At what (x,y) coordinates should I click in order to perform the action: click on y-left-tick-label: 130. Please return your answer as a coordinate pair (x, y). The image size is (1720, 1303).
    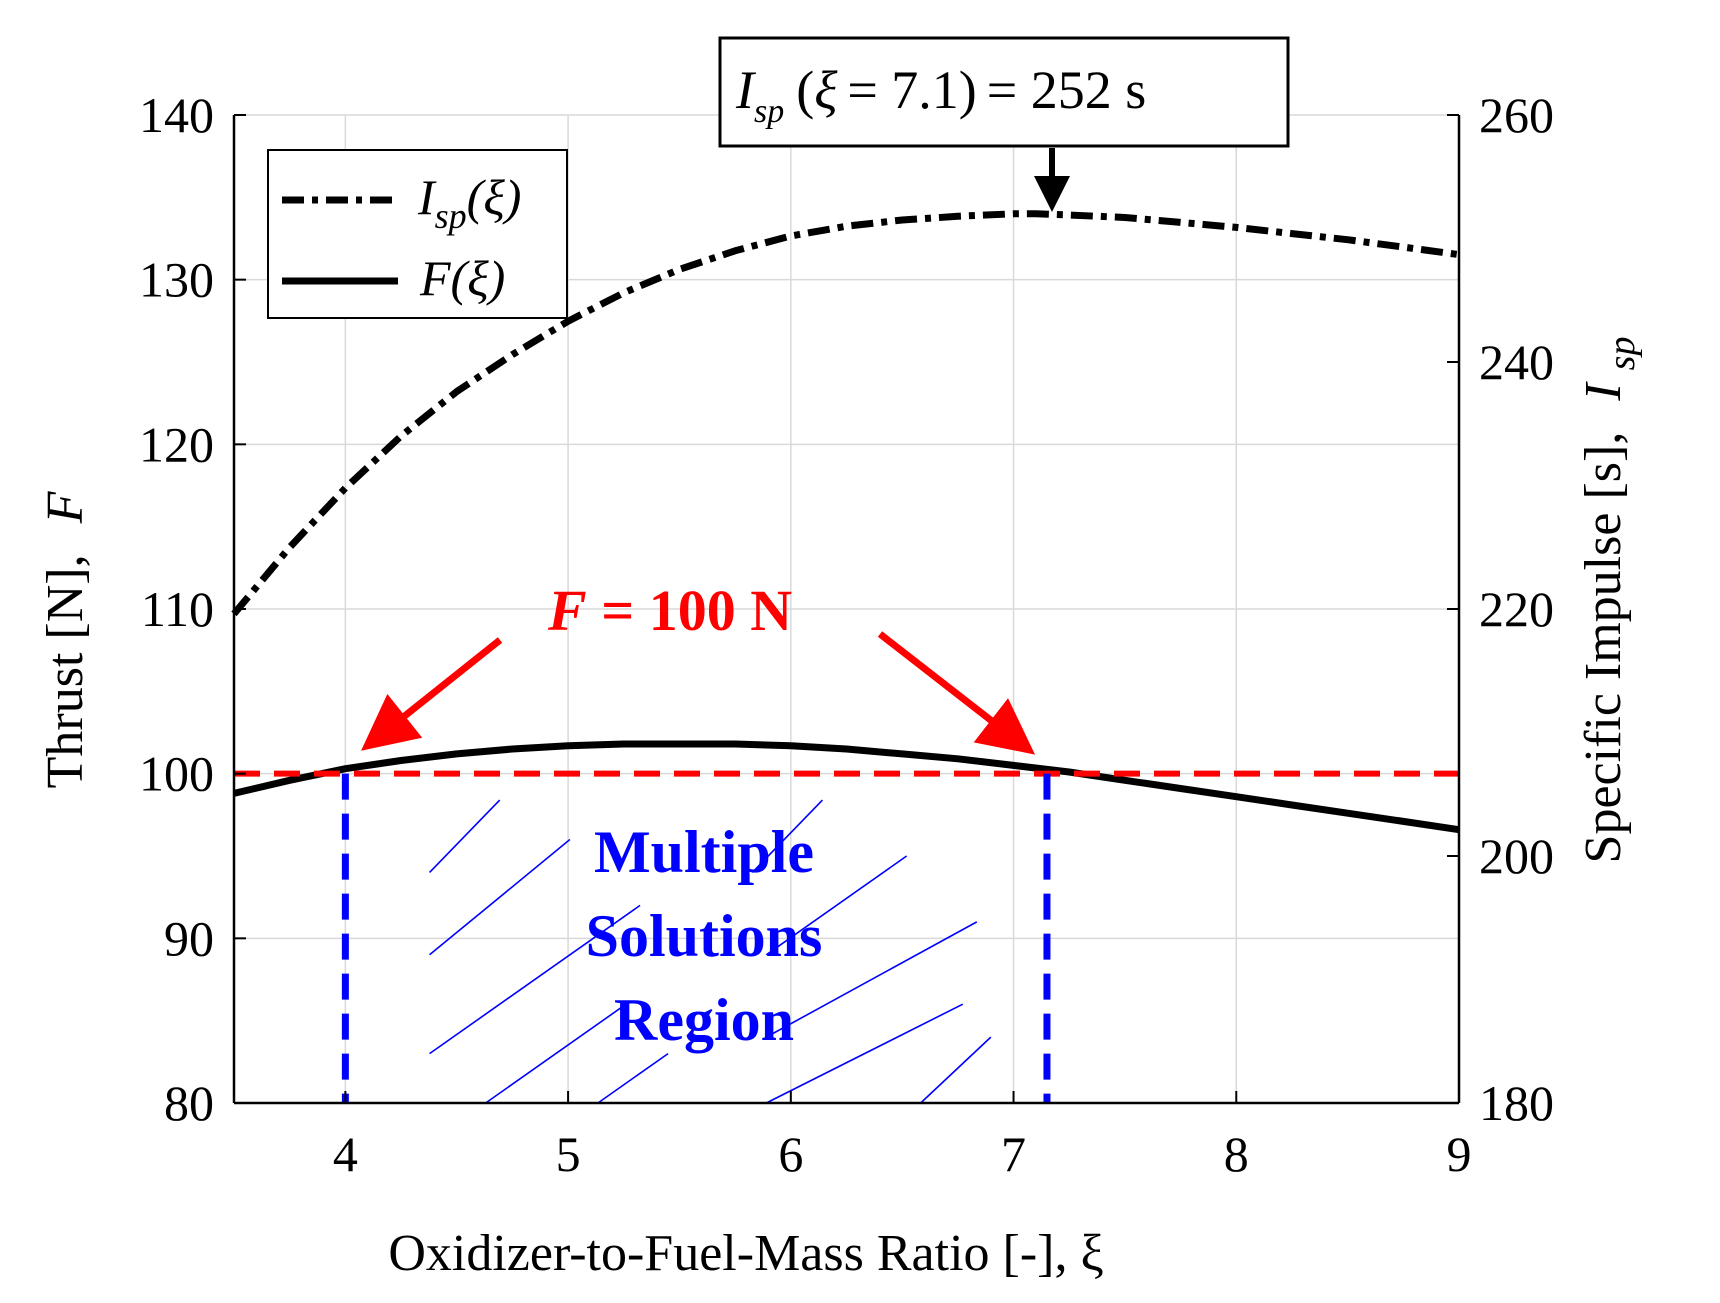
    Looking at the image, I should click on (176, 280).